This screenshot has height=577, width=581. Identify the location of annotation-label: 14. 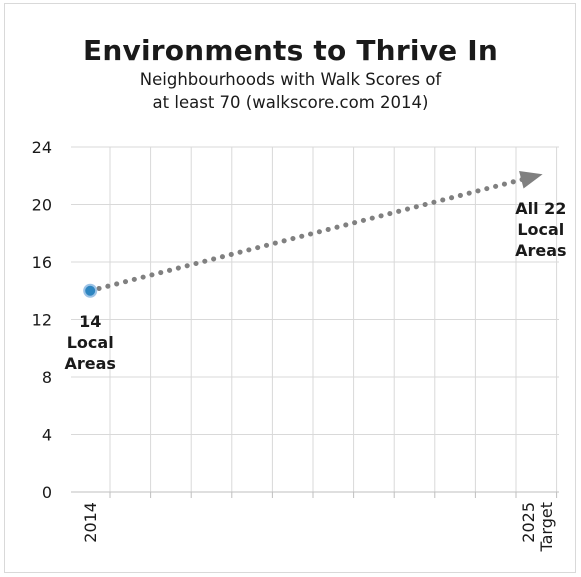
(90, 321).